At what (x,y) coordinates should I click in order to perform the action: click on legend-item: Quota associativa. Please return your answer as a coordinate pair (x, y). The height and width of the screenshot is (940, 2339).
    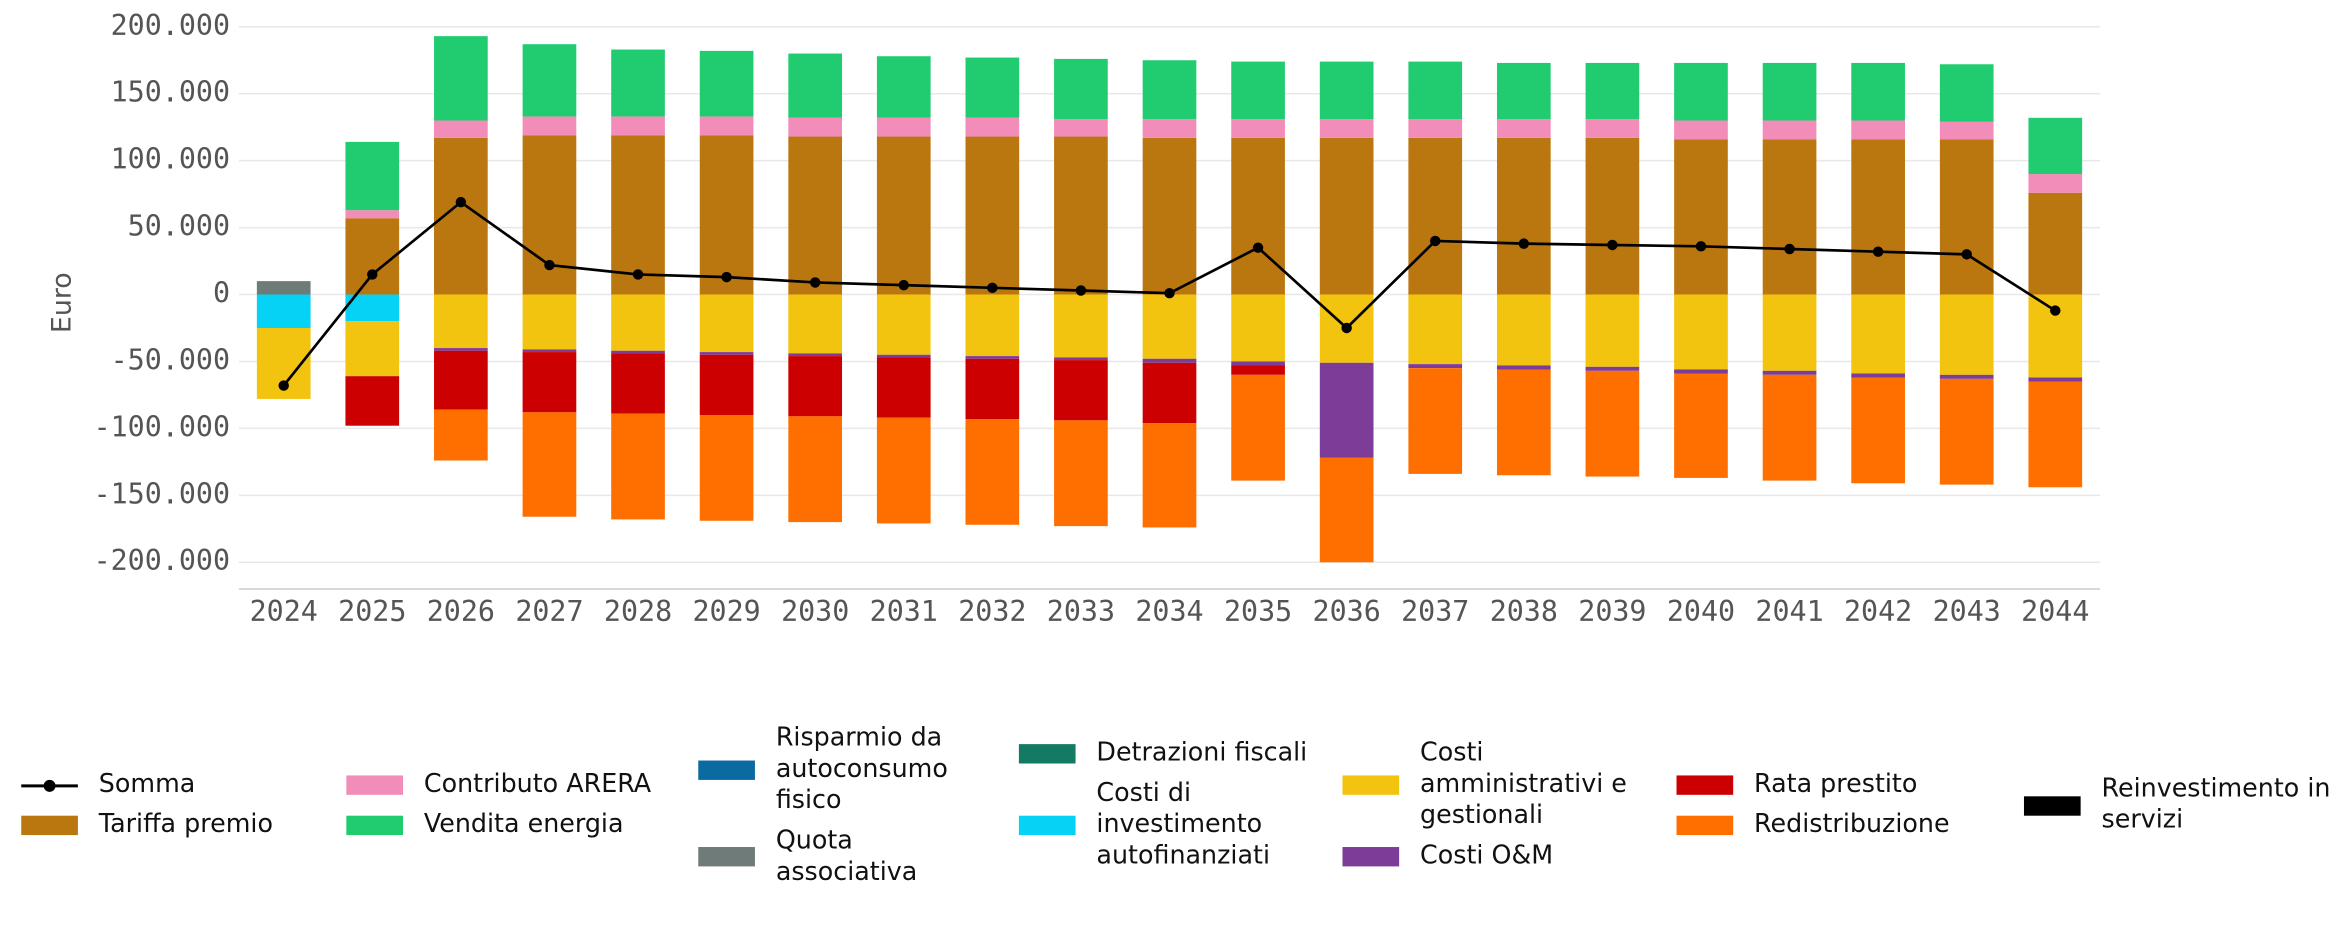
    Looking at the image, I should click on (841, 856).